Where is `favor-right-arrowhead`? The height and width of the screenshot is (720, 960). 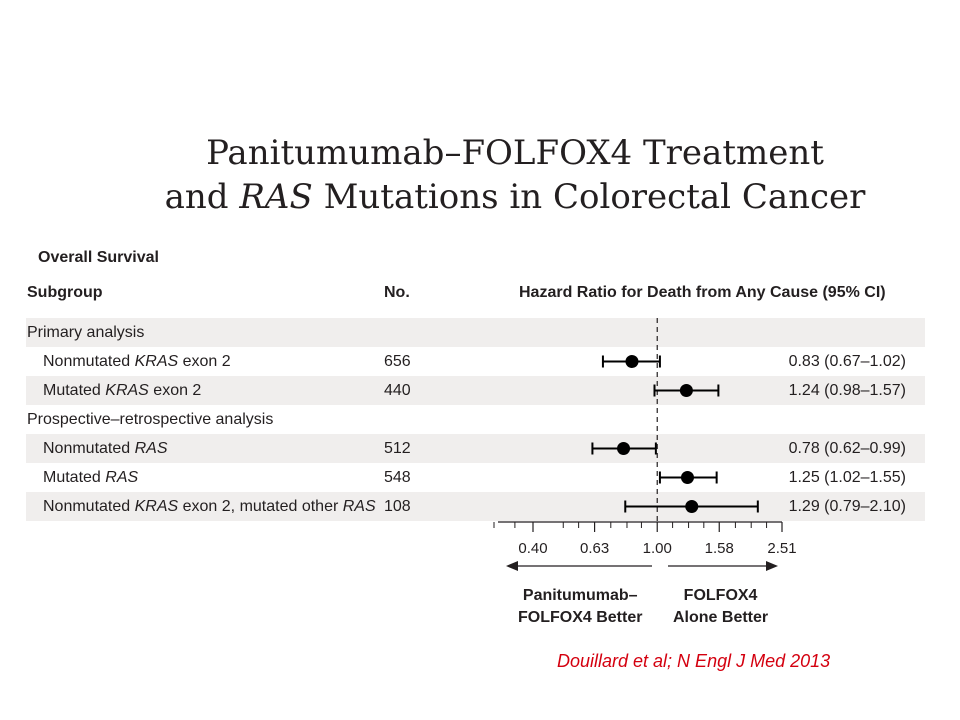 favor-right-arrowhead is located at coordinates (772, 566).